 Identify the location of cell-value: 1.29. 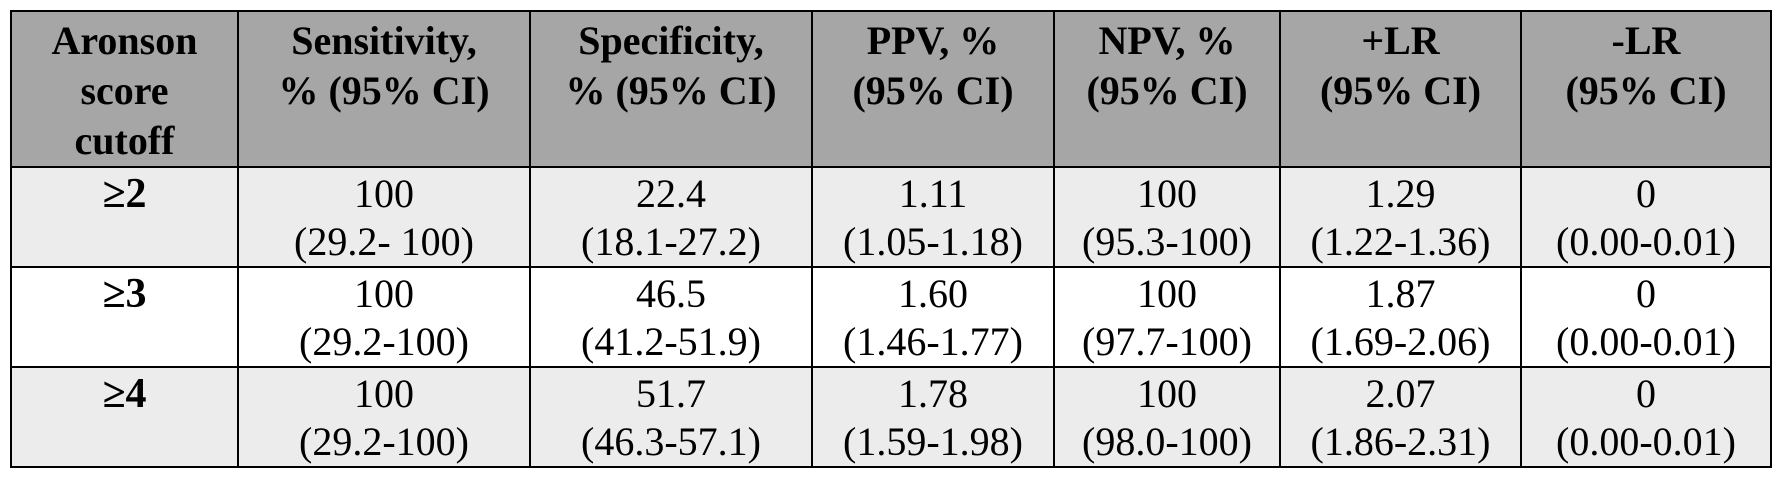
(1400, 193).